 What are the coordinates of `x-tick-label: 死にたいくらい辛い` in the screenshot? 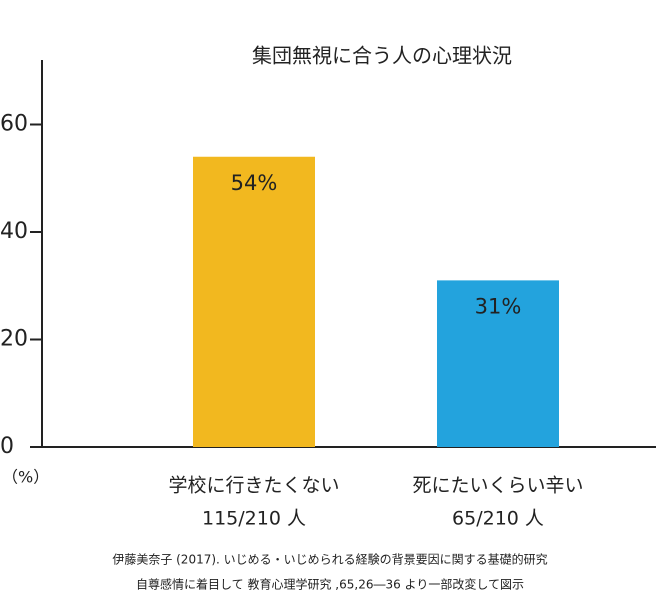 It's located at (497, 486).